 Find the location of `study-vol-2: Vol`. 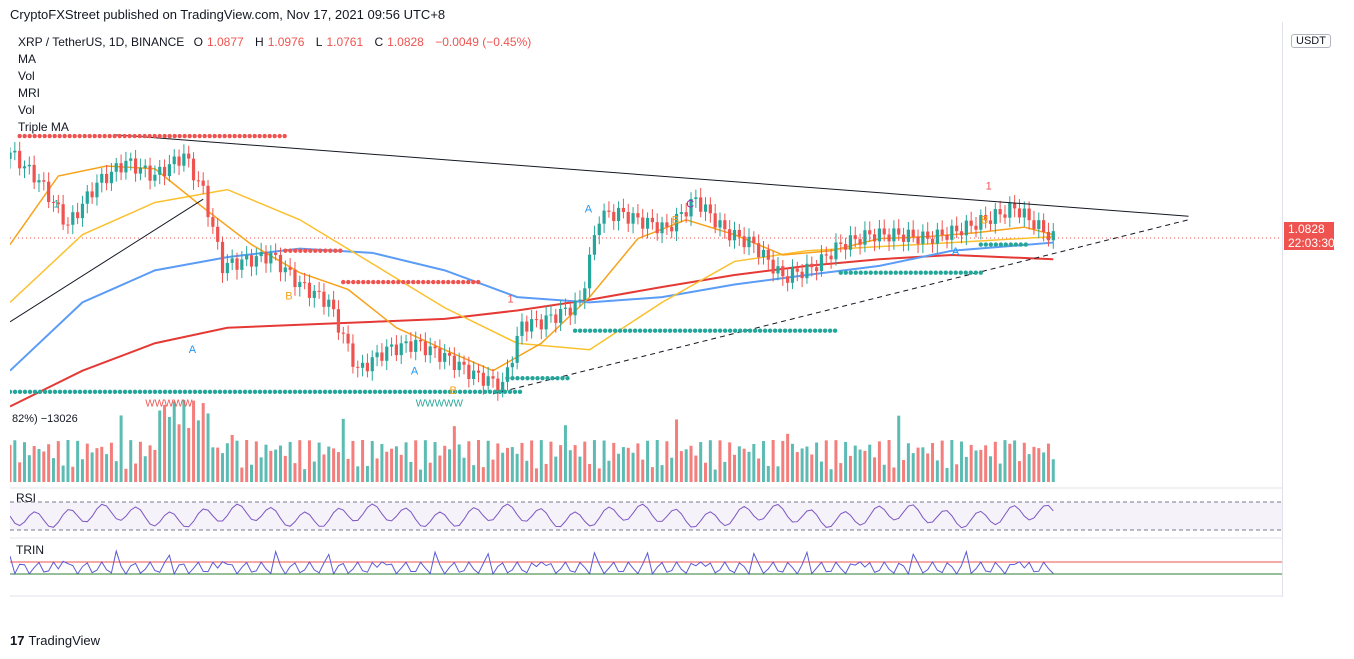

study-vol-2: Vol is located at coordinates (26, 110).